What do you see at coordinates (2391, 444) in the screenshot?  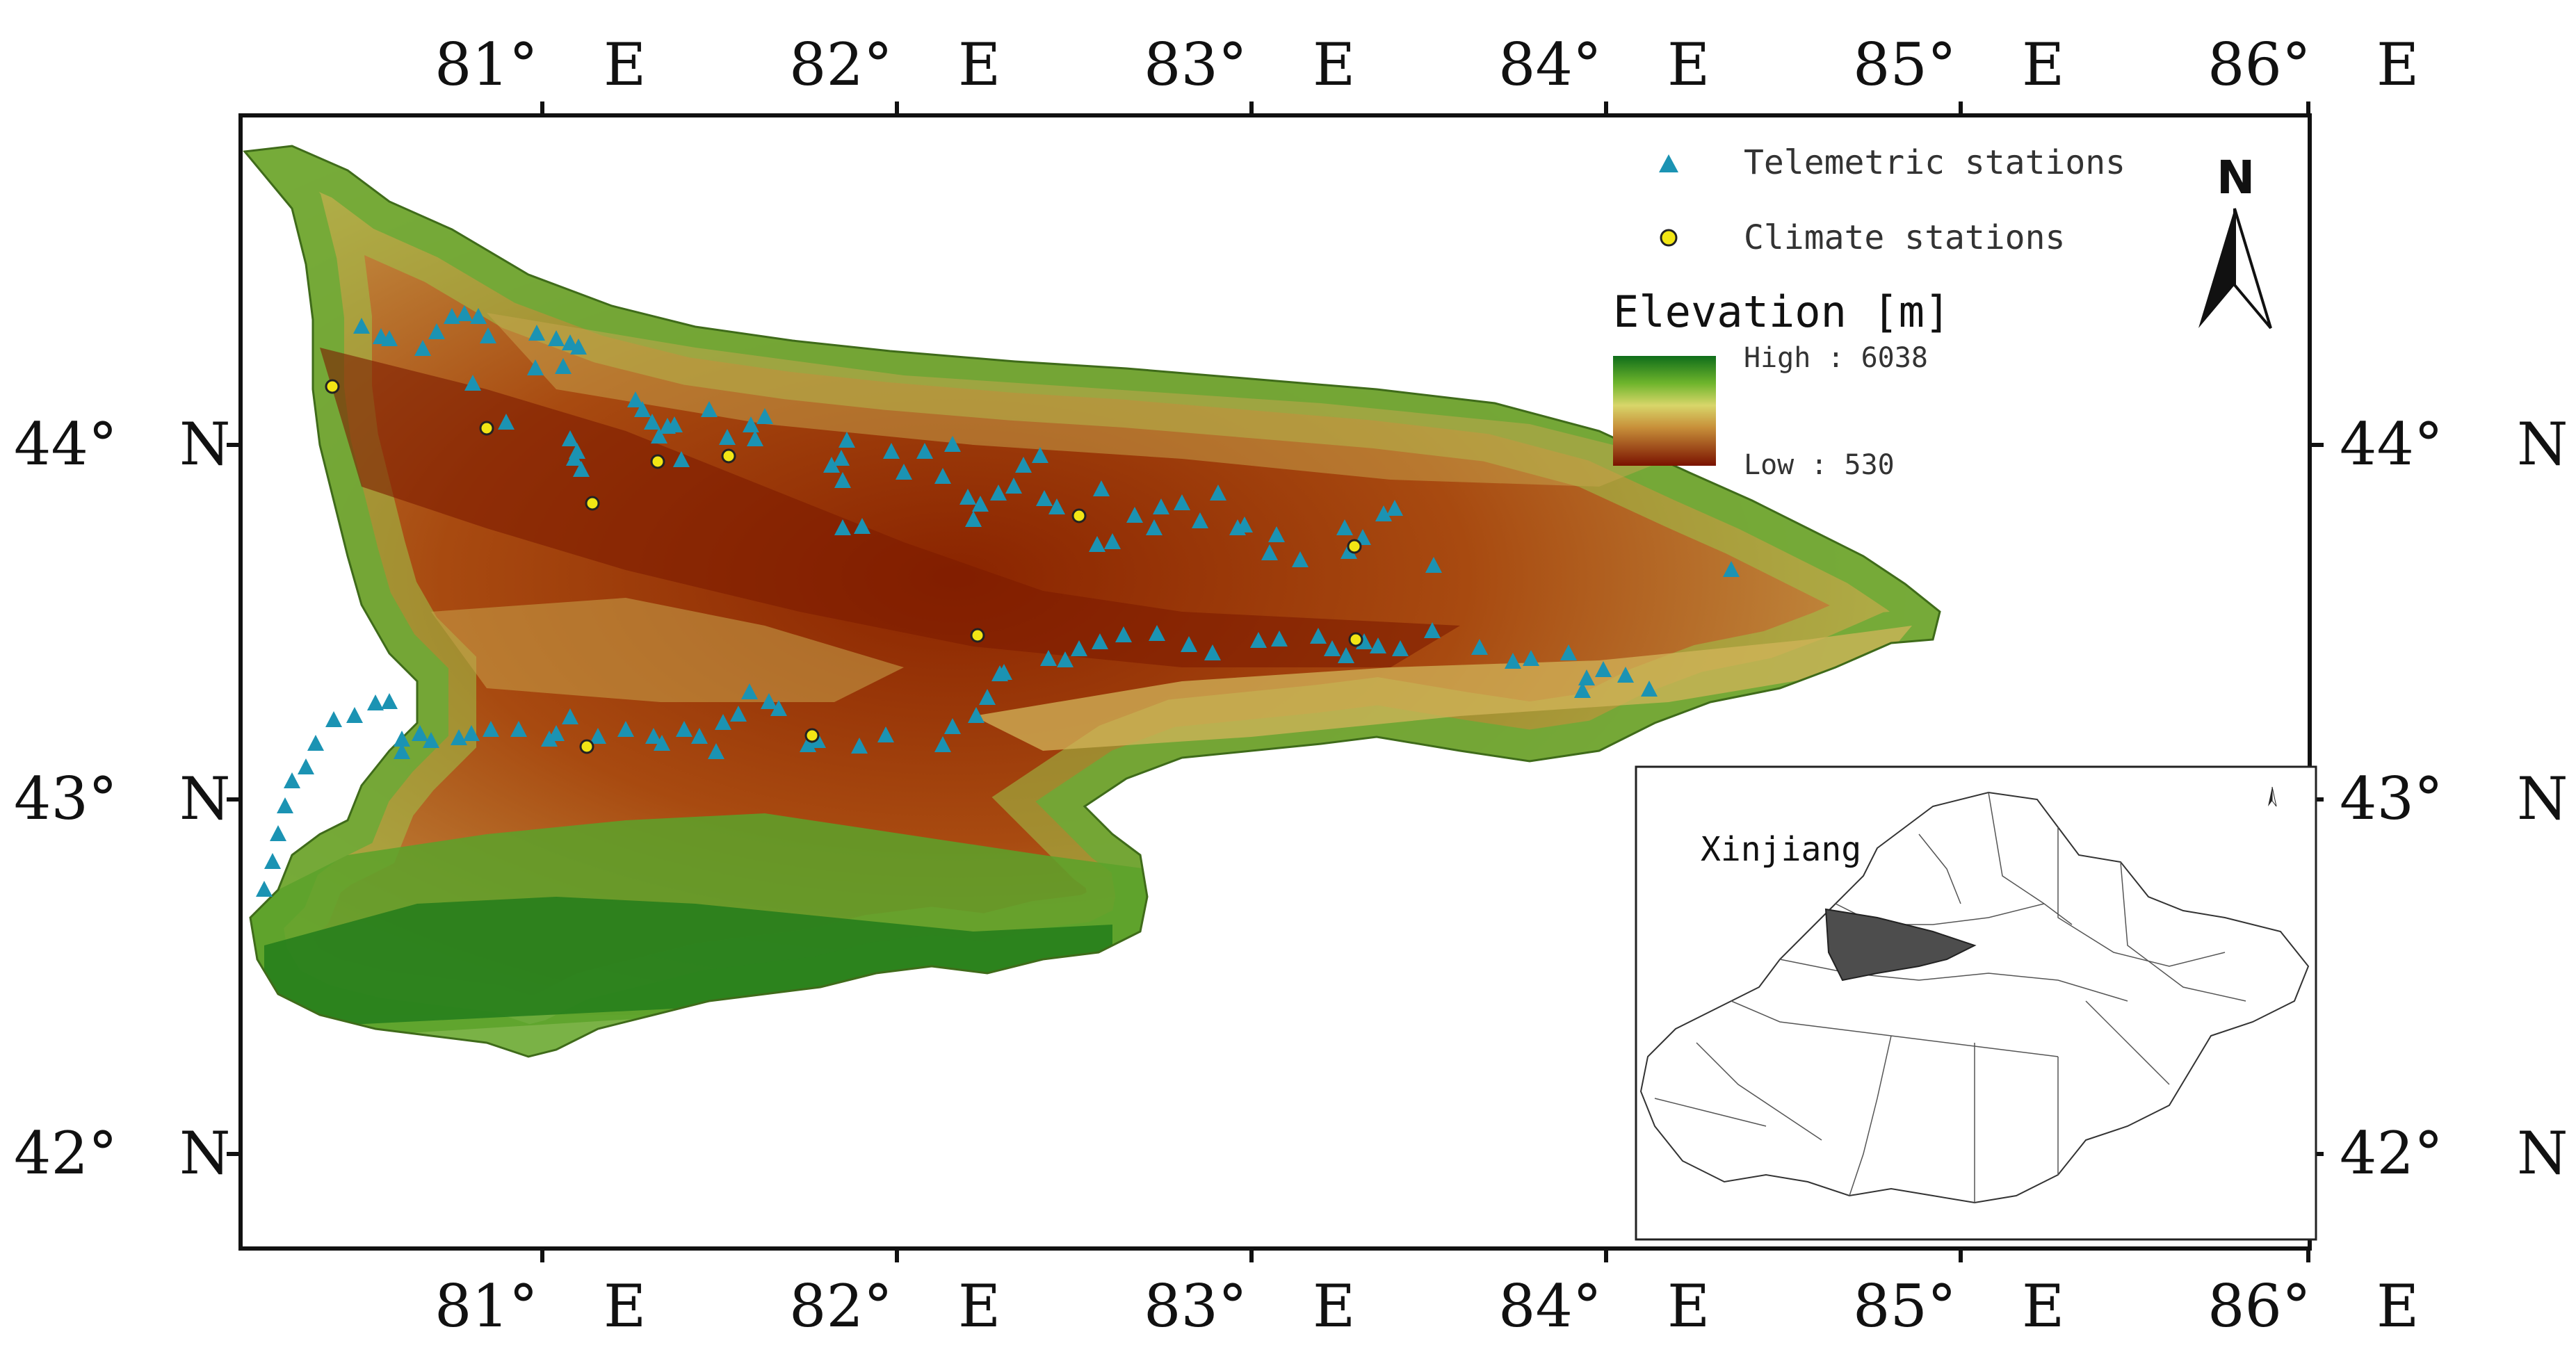 I see `right-tick-deg-44: 44°` at bounding box center [2391, 444].